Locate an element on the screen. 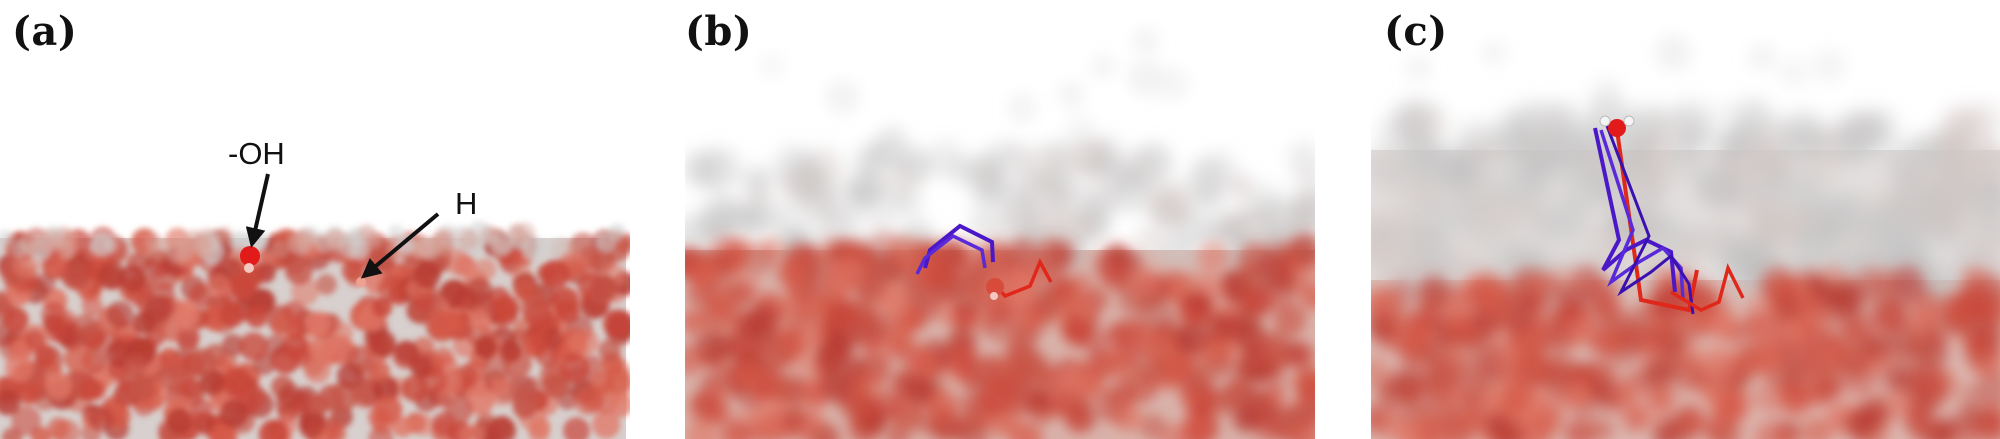  oh-annotation: -OH is located at coordinates (256, 153).